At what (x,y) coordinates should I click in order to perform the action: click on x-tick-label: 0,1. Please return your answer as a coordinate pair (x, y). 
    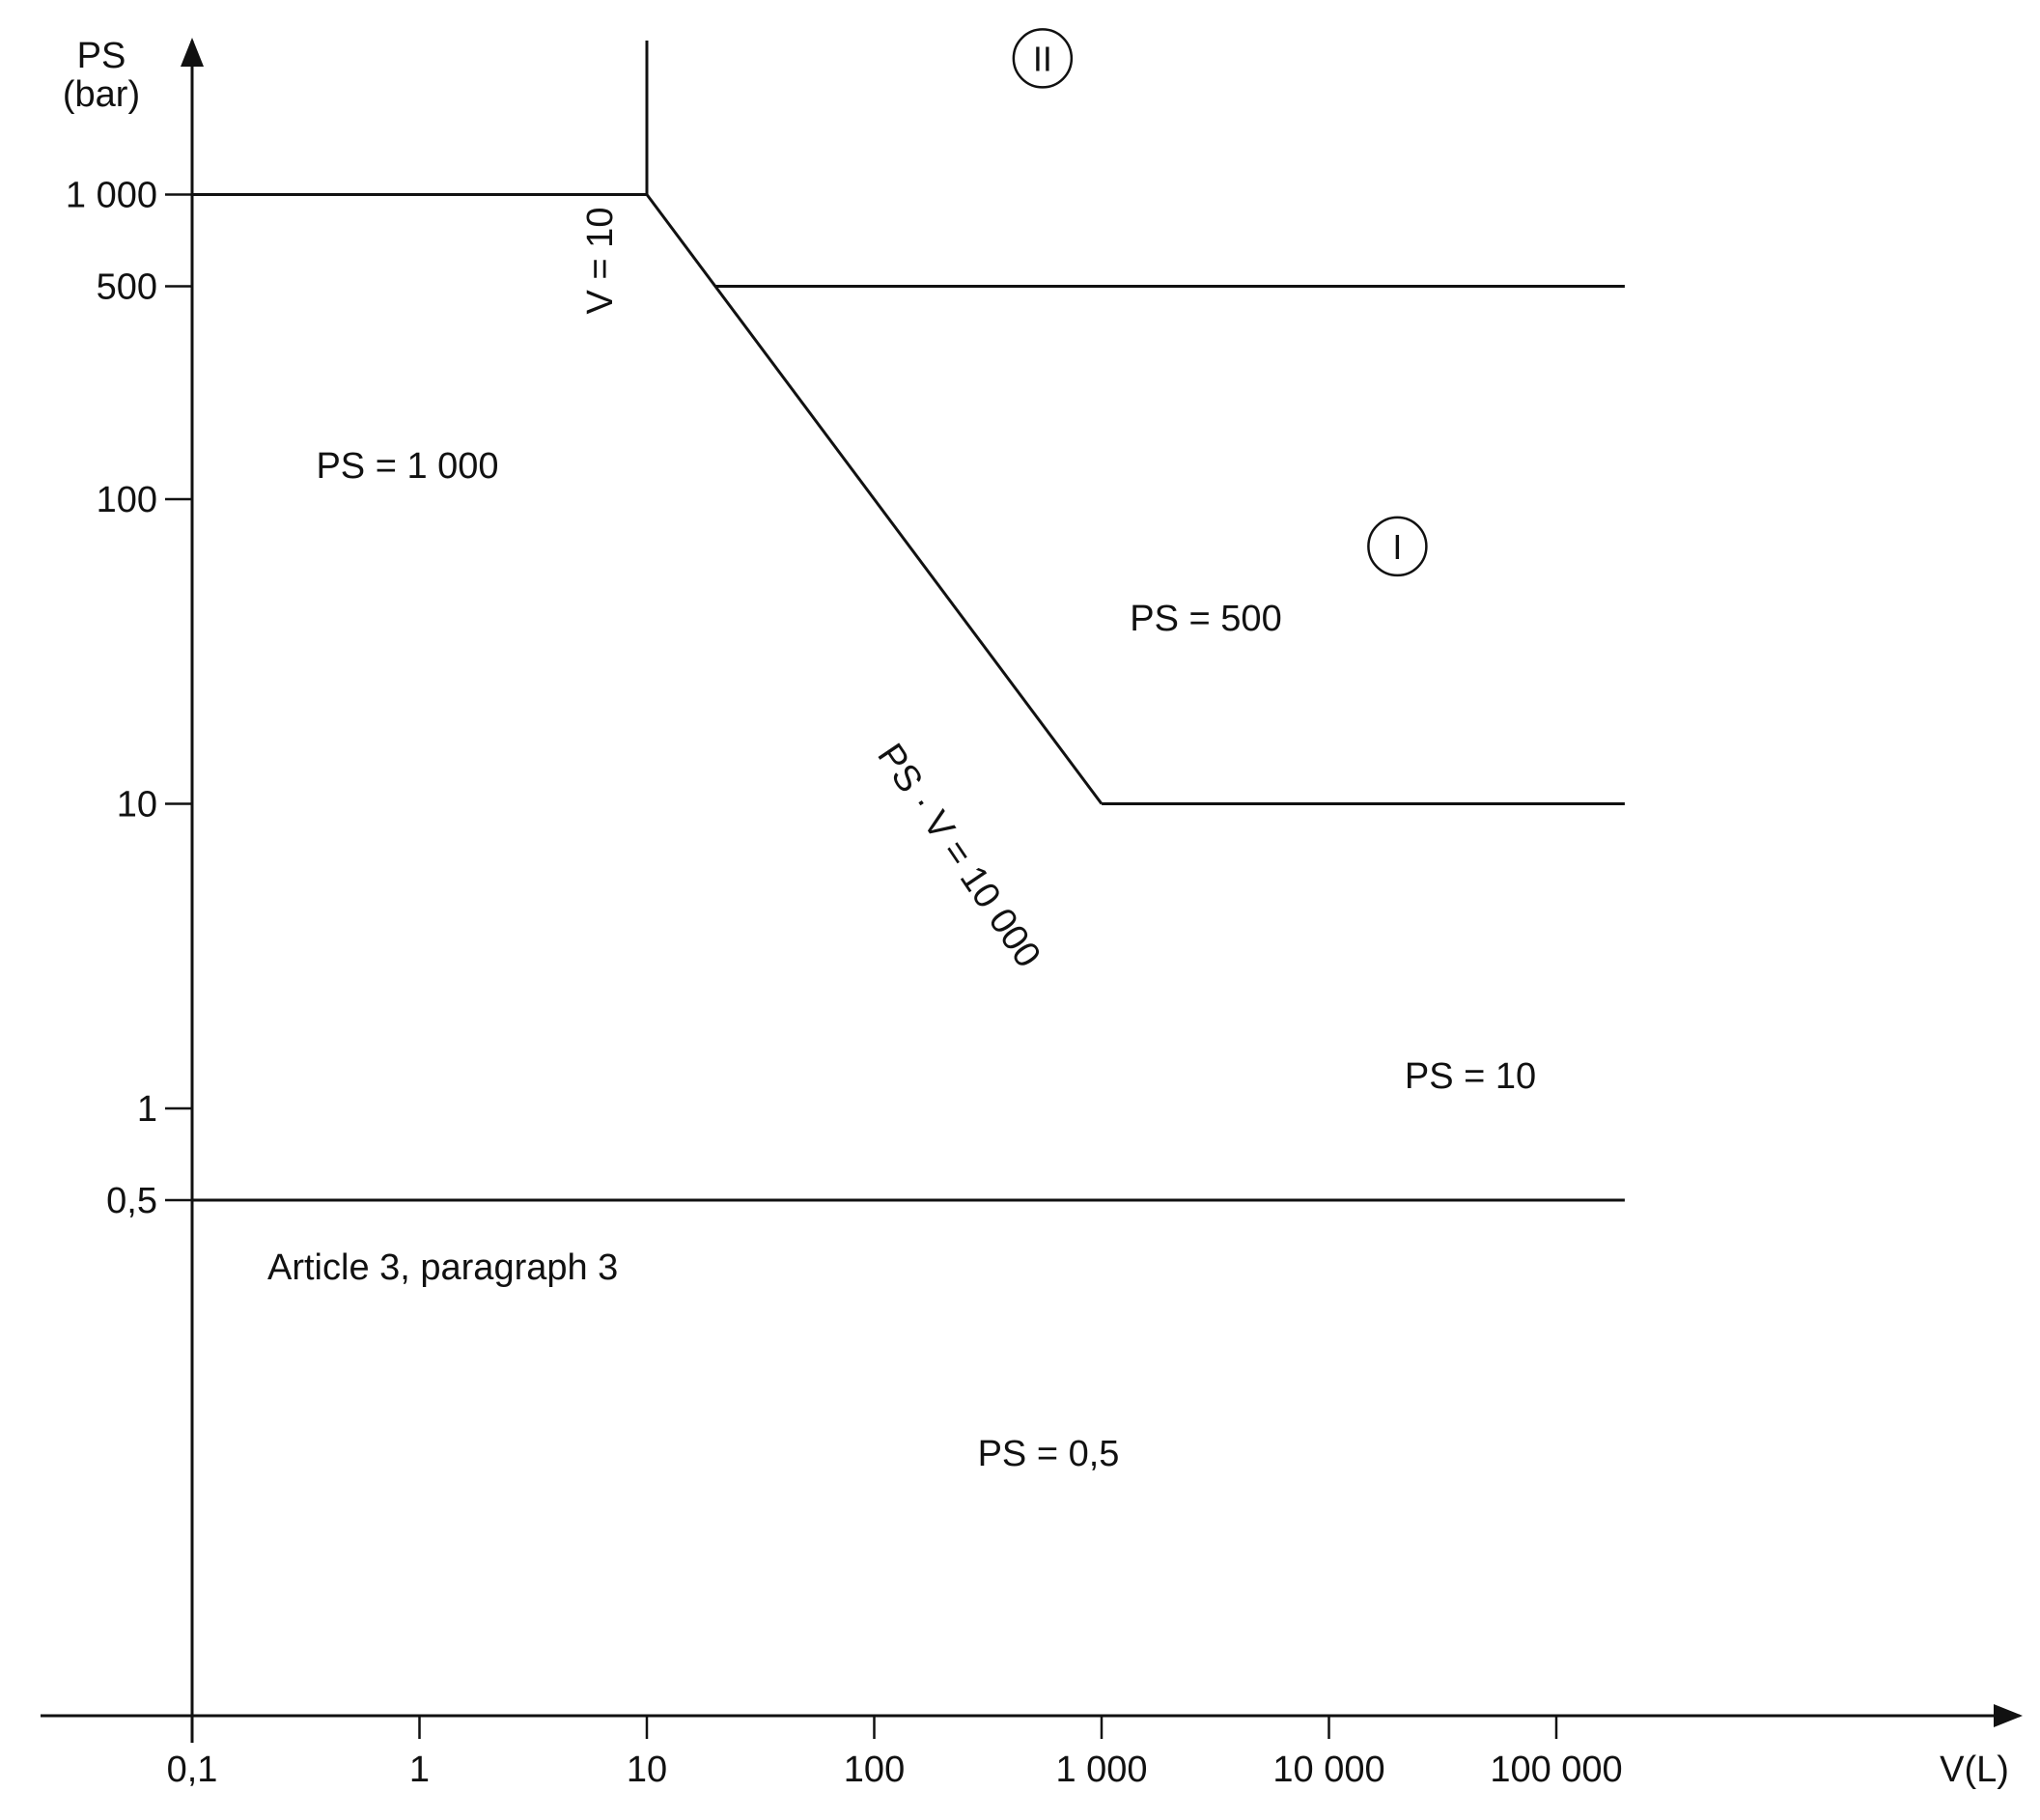
    Looking at the image, I should click on (192, 1770).